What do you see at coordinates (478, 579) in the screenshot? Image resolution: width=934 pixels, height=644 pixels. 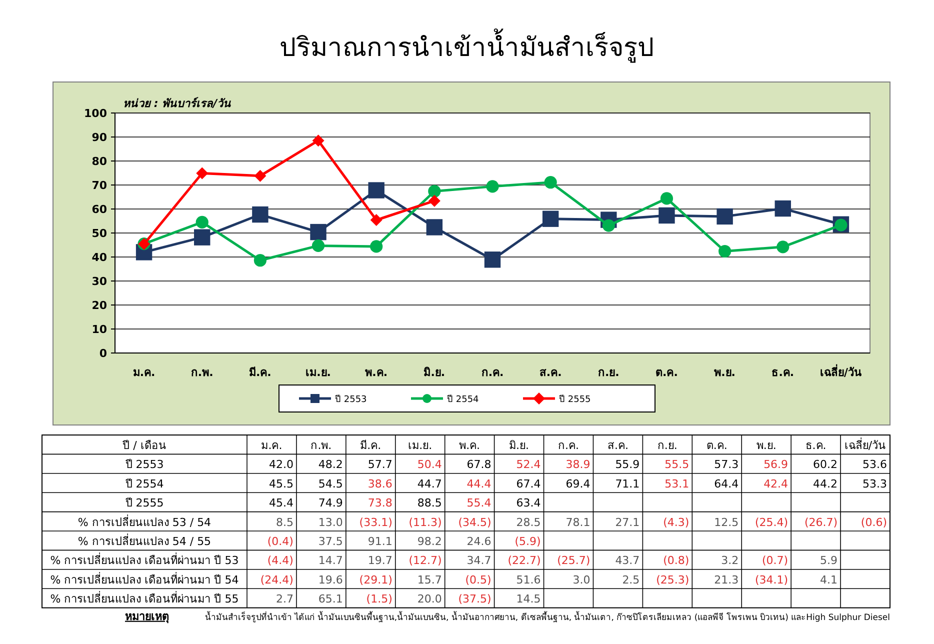 I see `data-label: (0.5)` at bounding box center [478, 579].